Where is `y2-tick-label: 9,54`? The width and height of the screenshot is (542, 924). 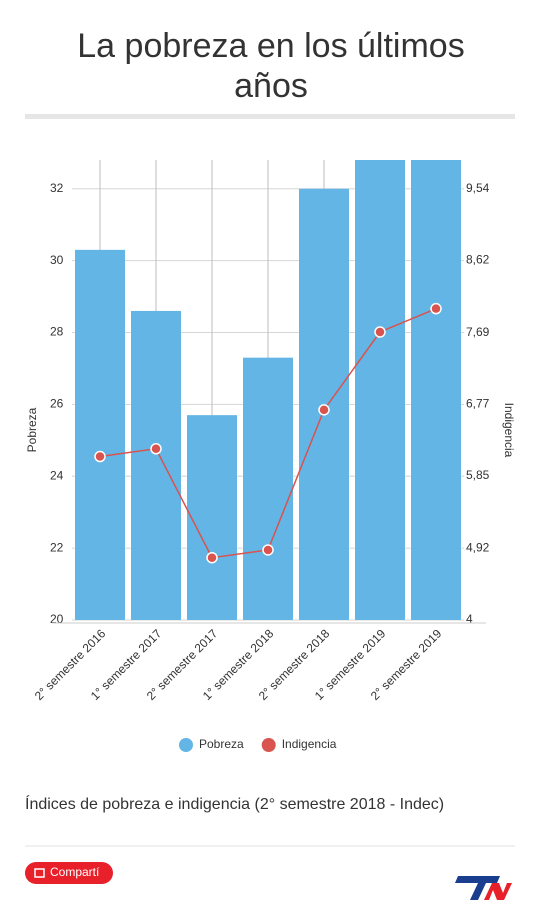
y2-tick-label: 9,54 is located at coordinates (478, 188).